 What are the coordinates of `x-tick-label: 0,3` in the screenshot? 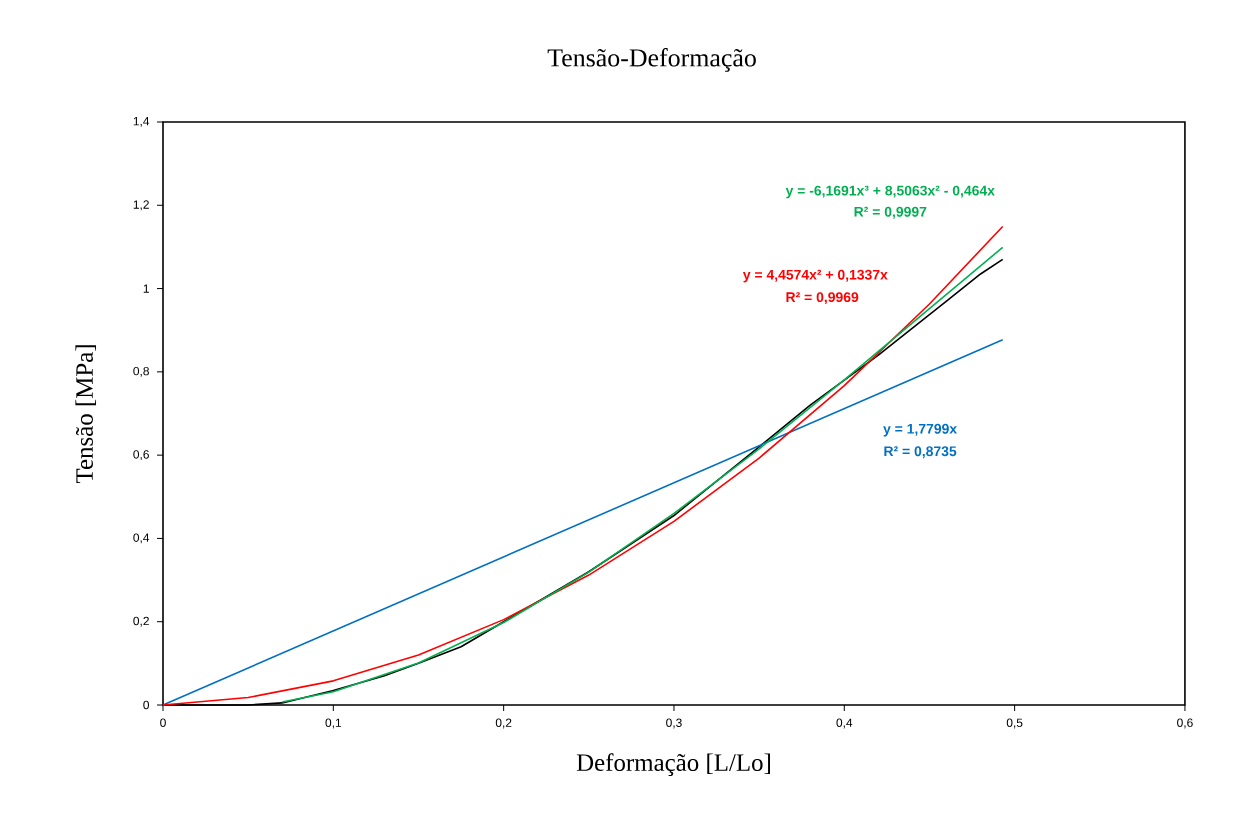 It's located at (674, 723).